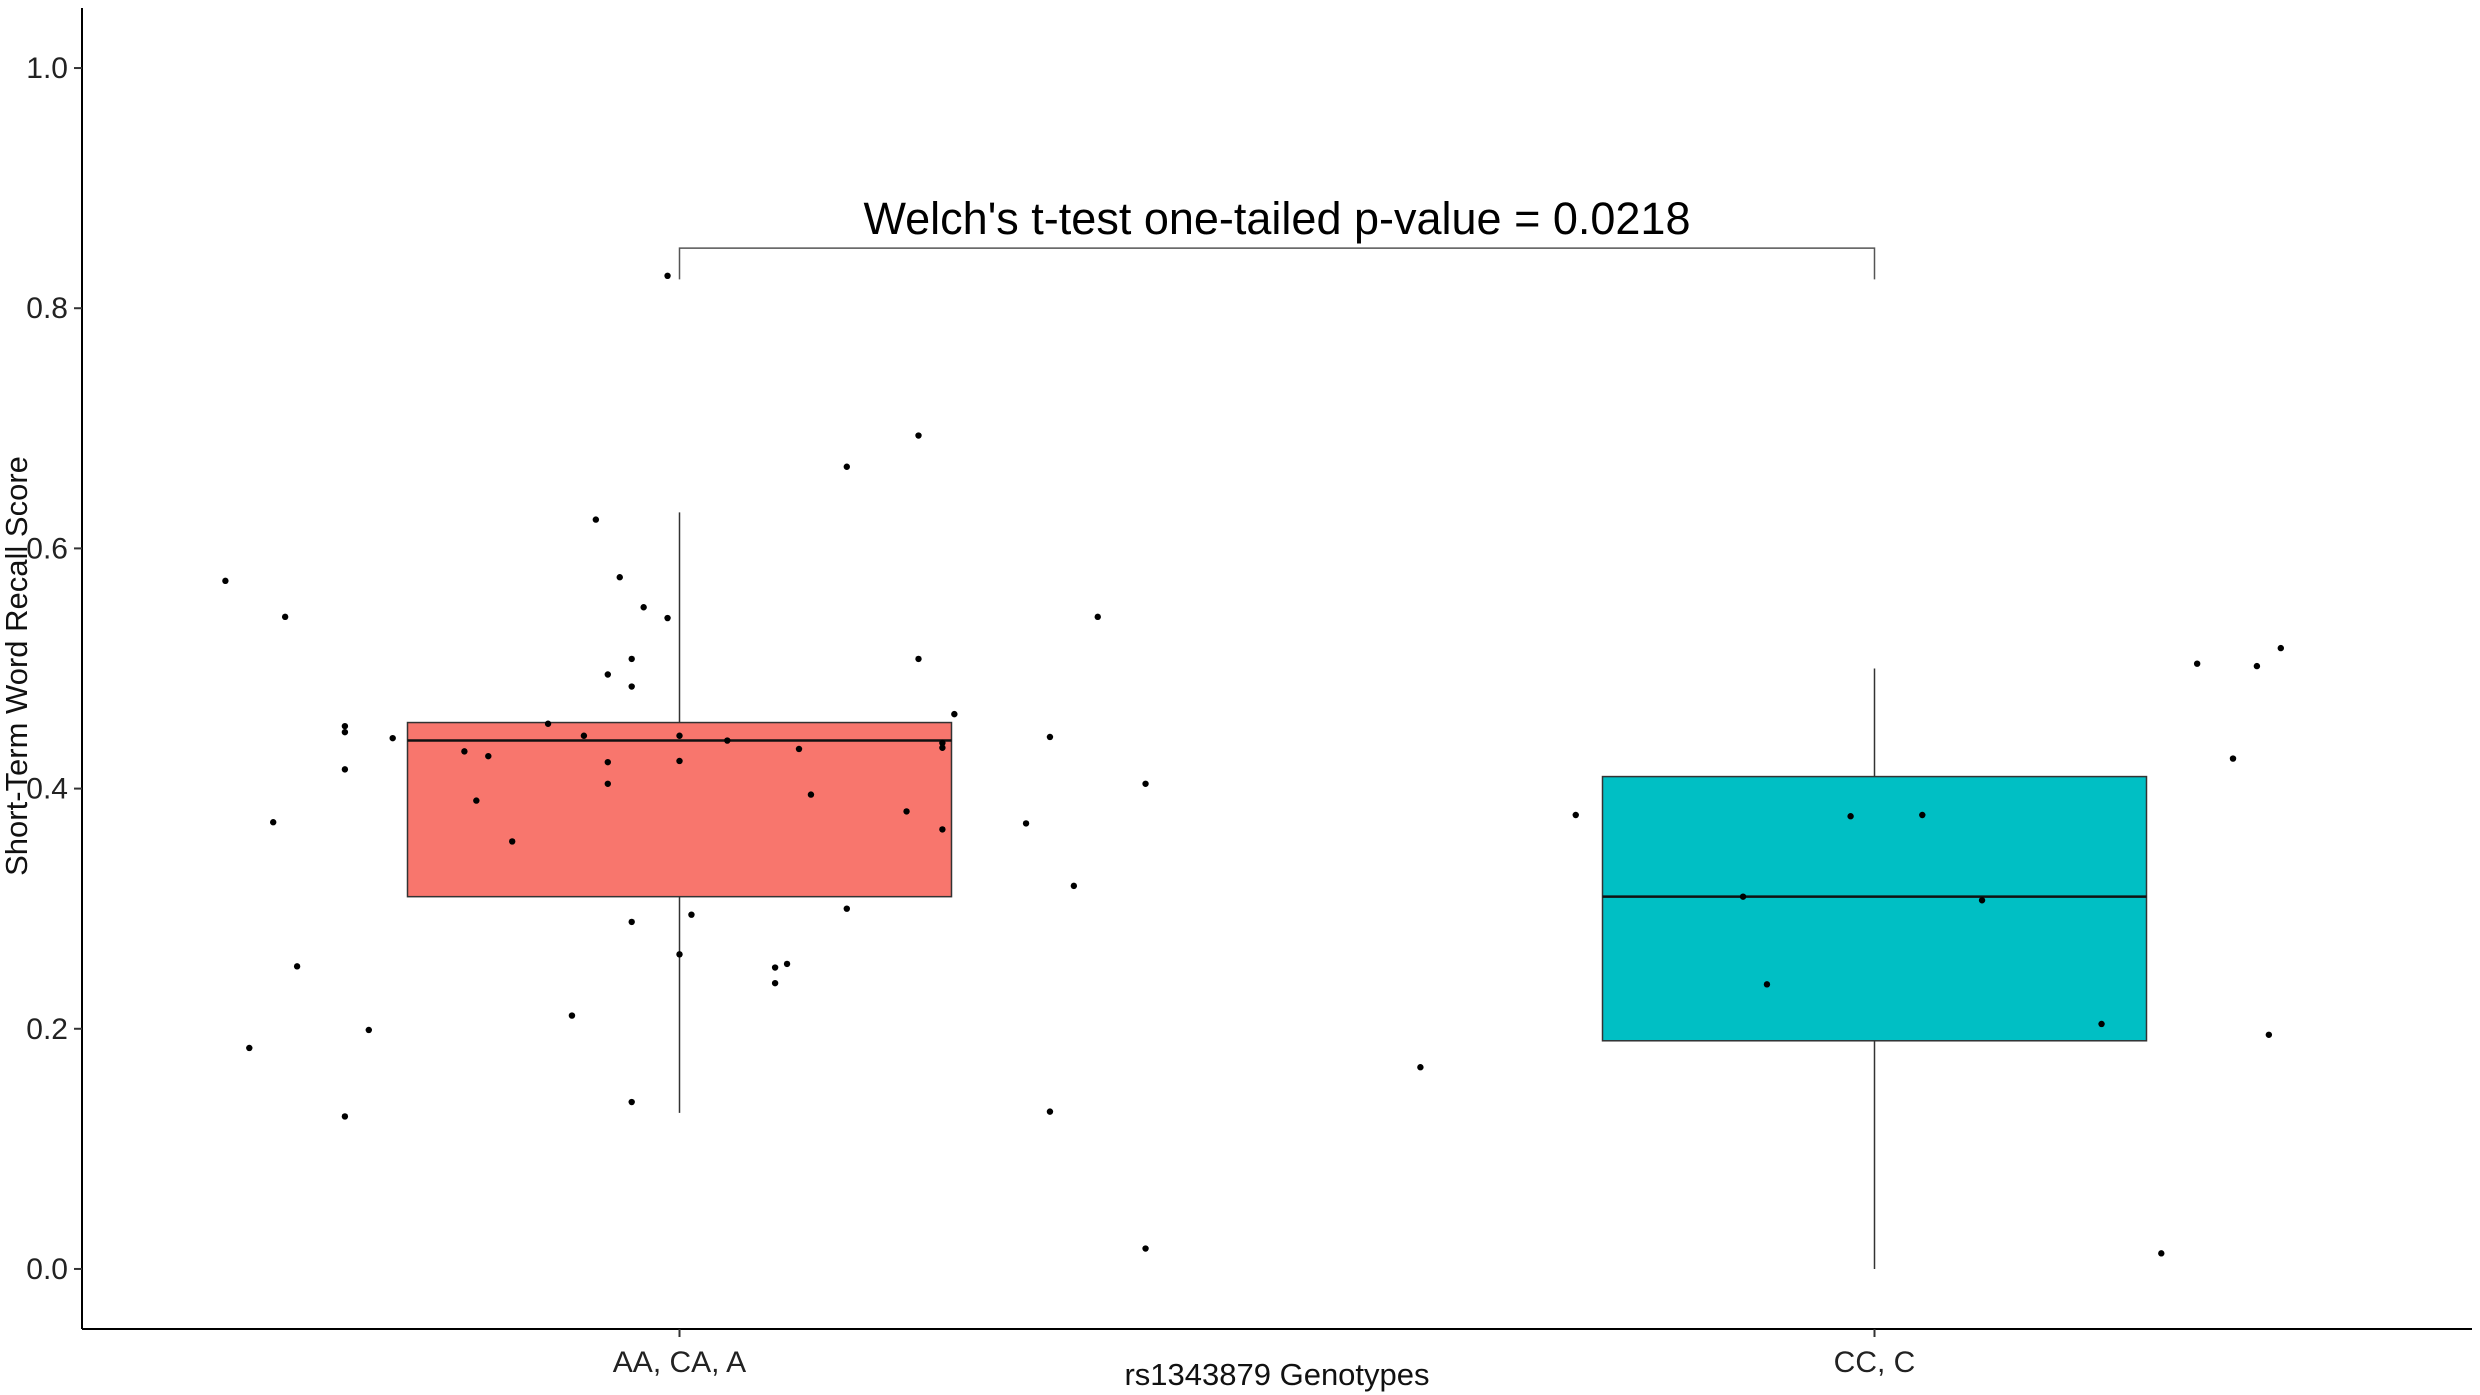  What do you see at coordinates (17, 666) in the screenshot?
I see `y-axis-title: Short-Term Word Recall Score` at bounding box center [17, 666].